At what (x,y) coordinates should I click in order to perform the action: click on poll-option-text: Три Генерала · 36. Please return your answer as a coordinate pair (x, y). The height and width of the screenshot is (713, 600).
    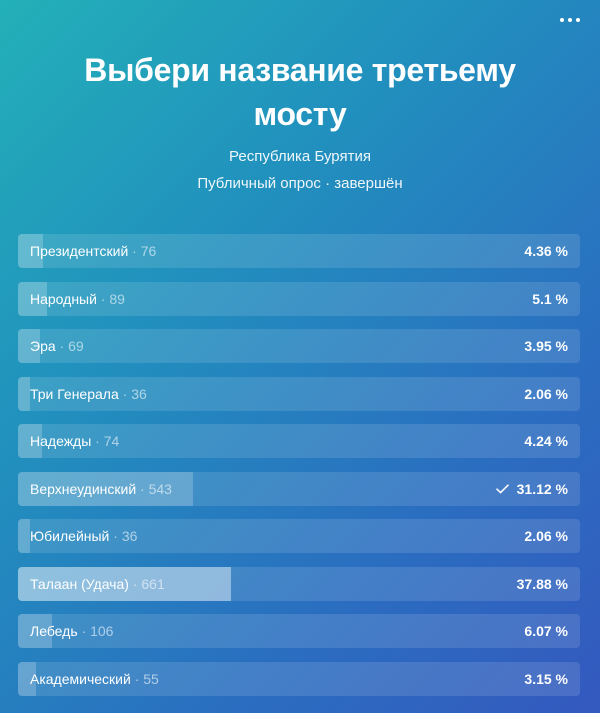
    Looking at the image, I should click on (88, 394).